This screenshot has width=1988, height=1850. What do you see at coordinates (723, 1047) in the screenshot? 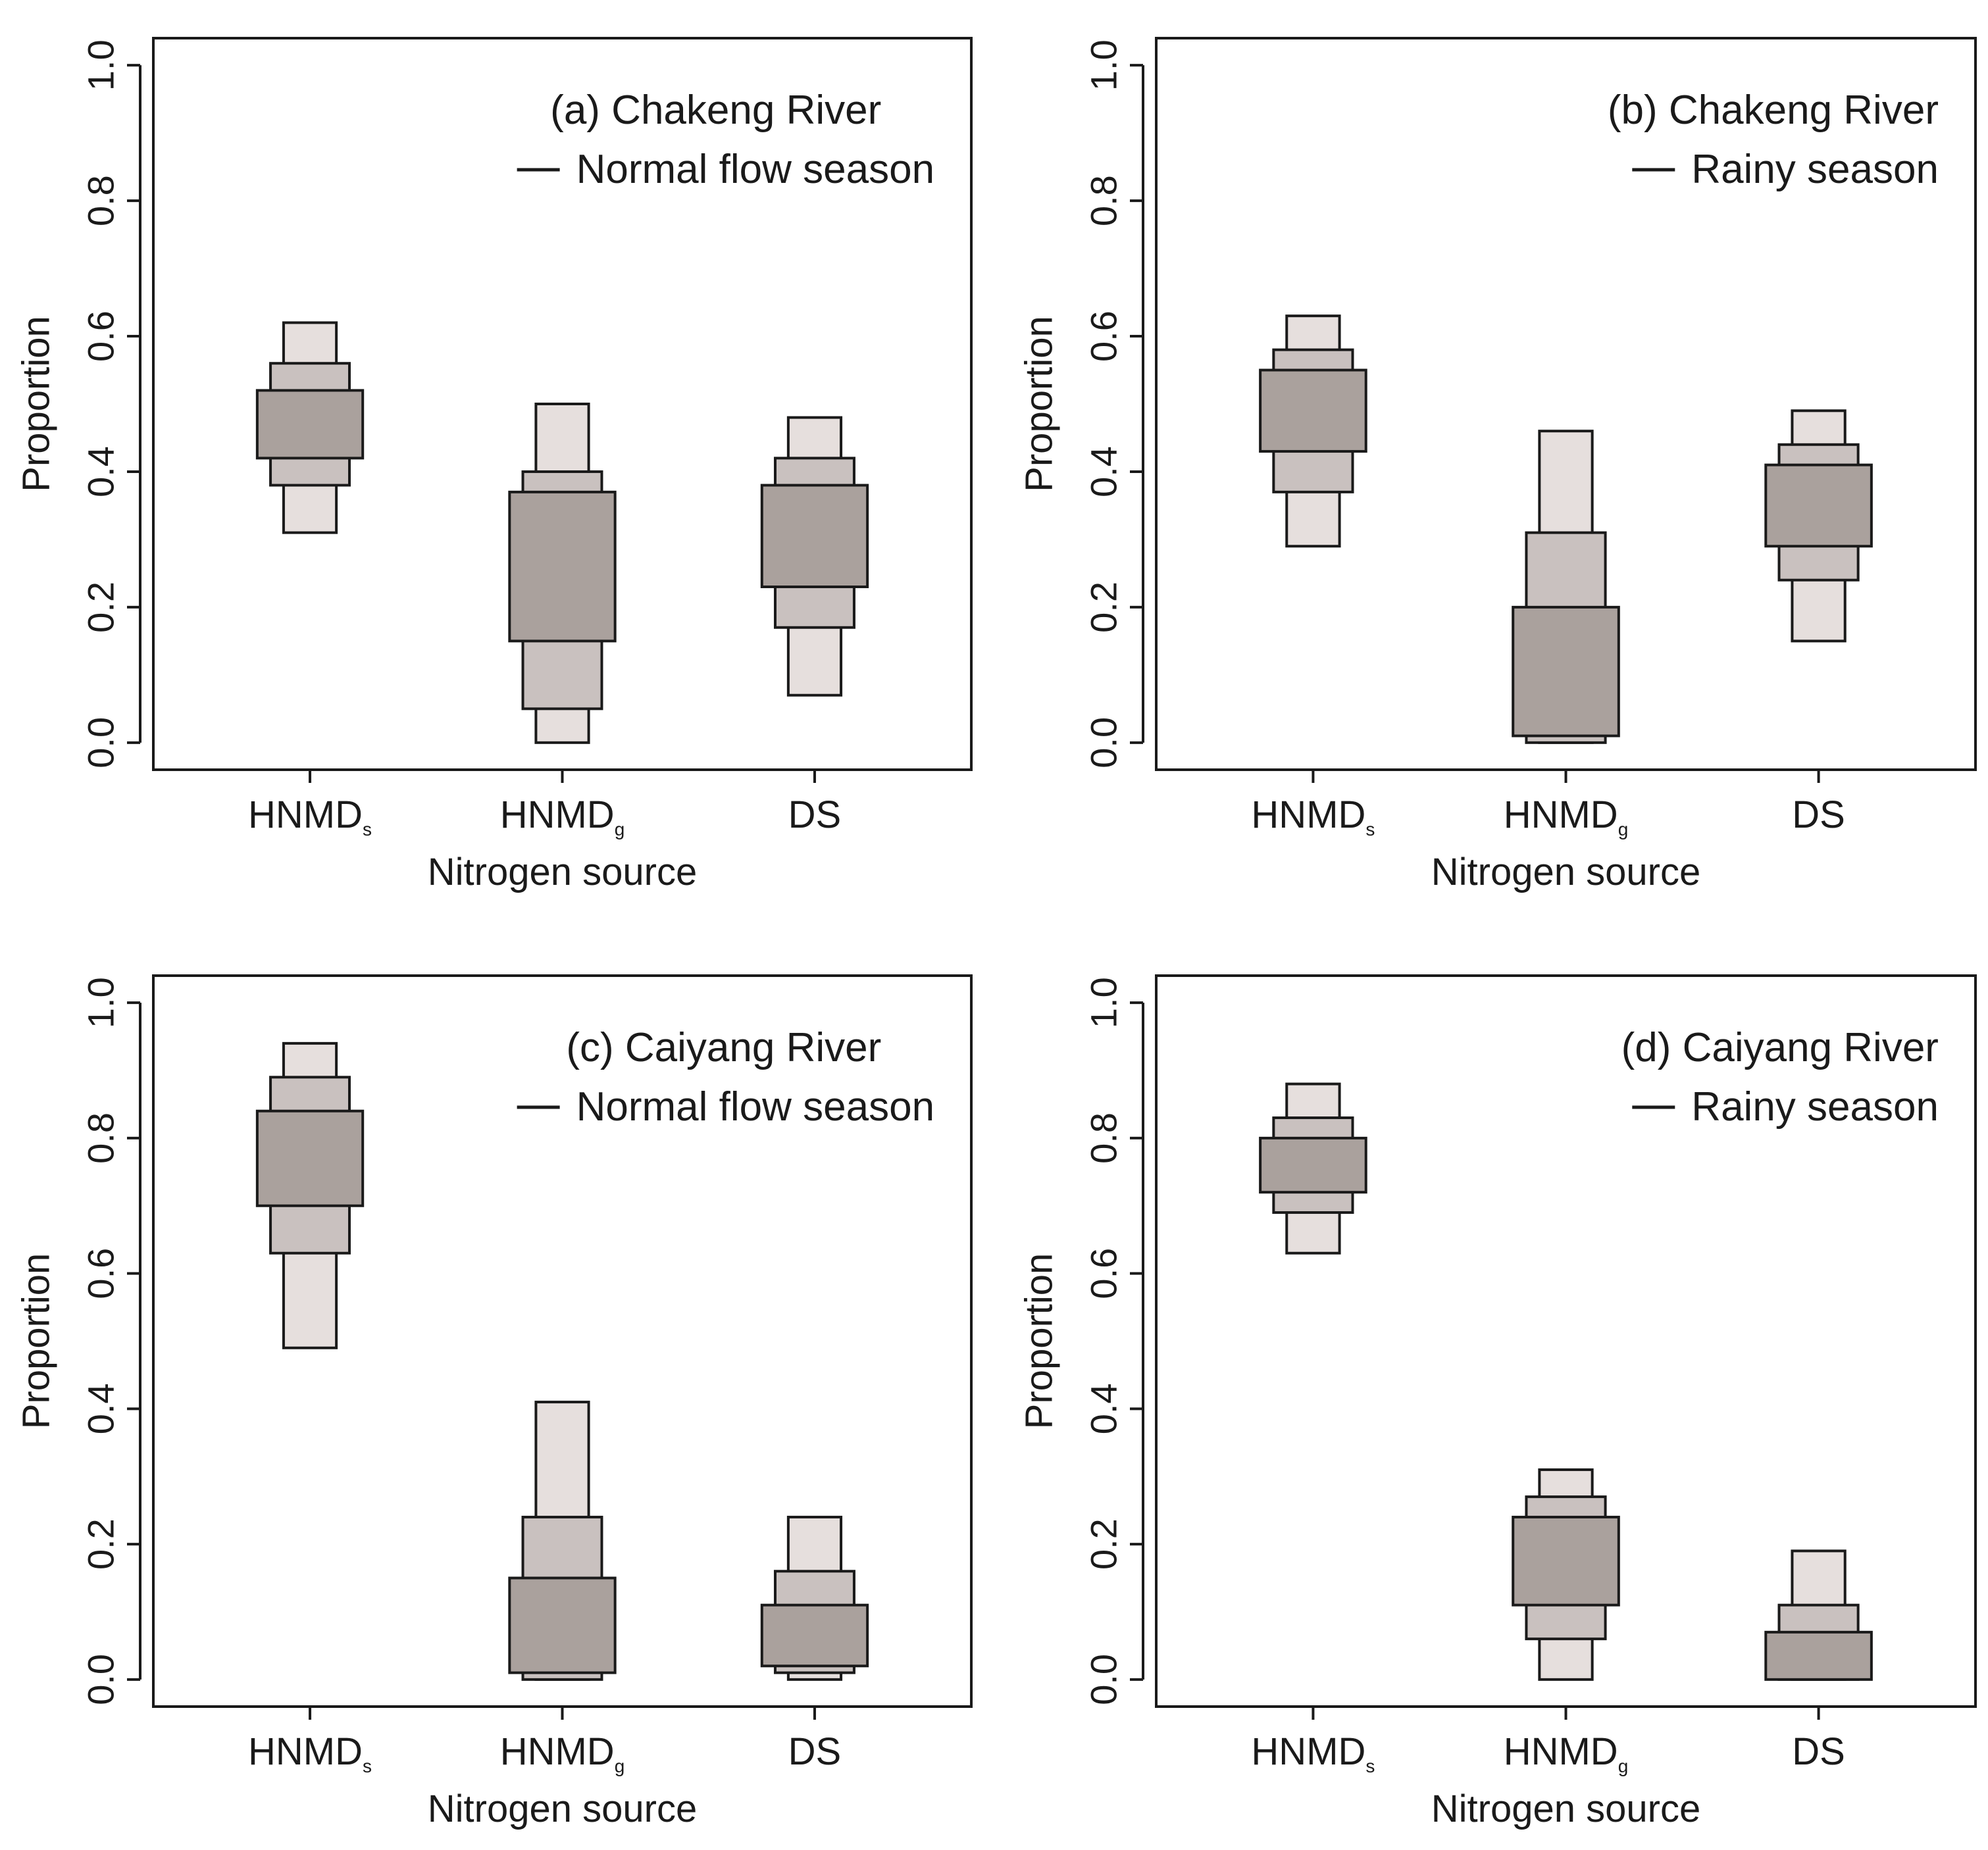
I see `panel-title-line1: (c) Caiyang River` at bounding box center [723, 1047].